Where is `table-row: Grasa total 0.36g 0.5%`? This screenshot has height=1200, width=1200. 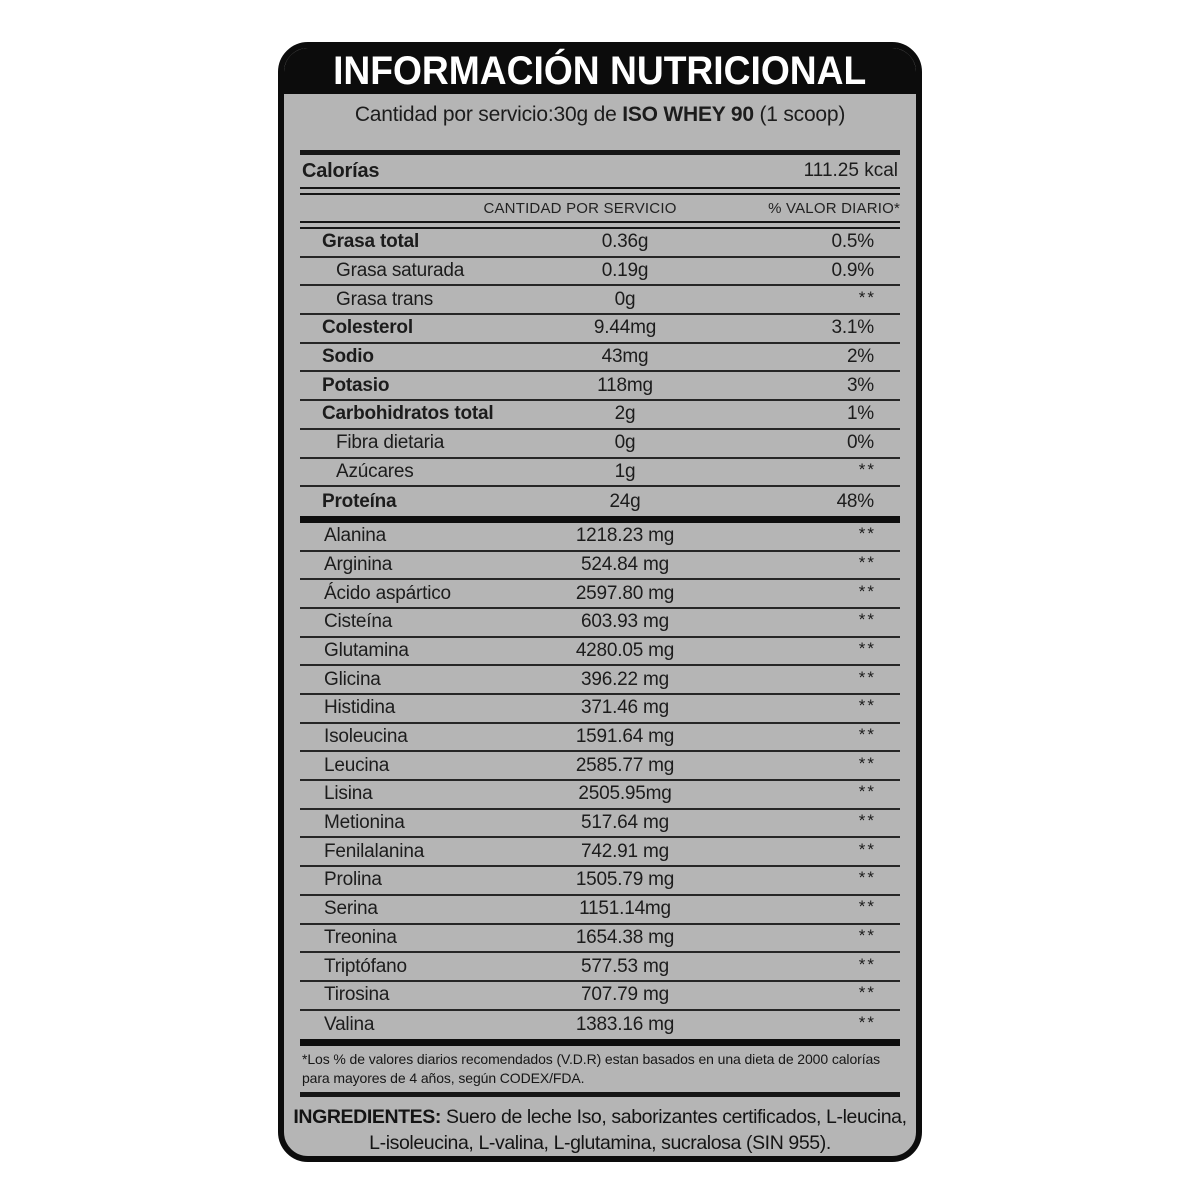
table-row: Grasa total 0.36g 0.5% is located at coordinates (600, 243).